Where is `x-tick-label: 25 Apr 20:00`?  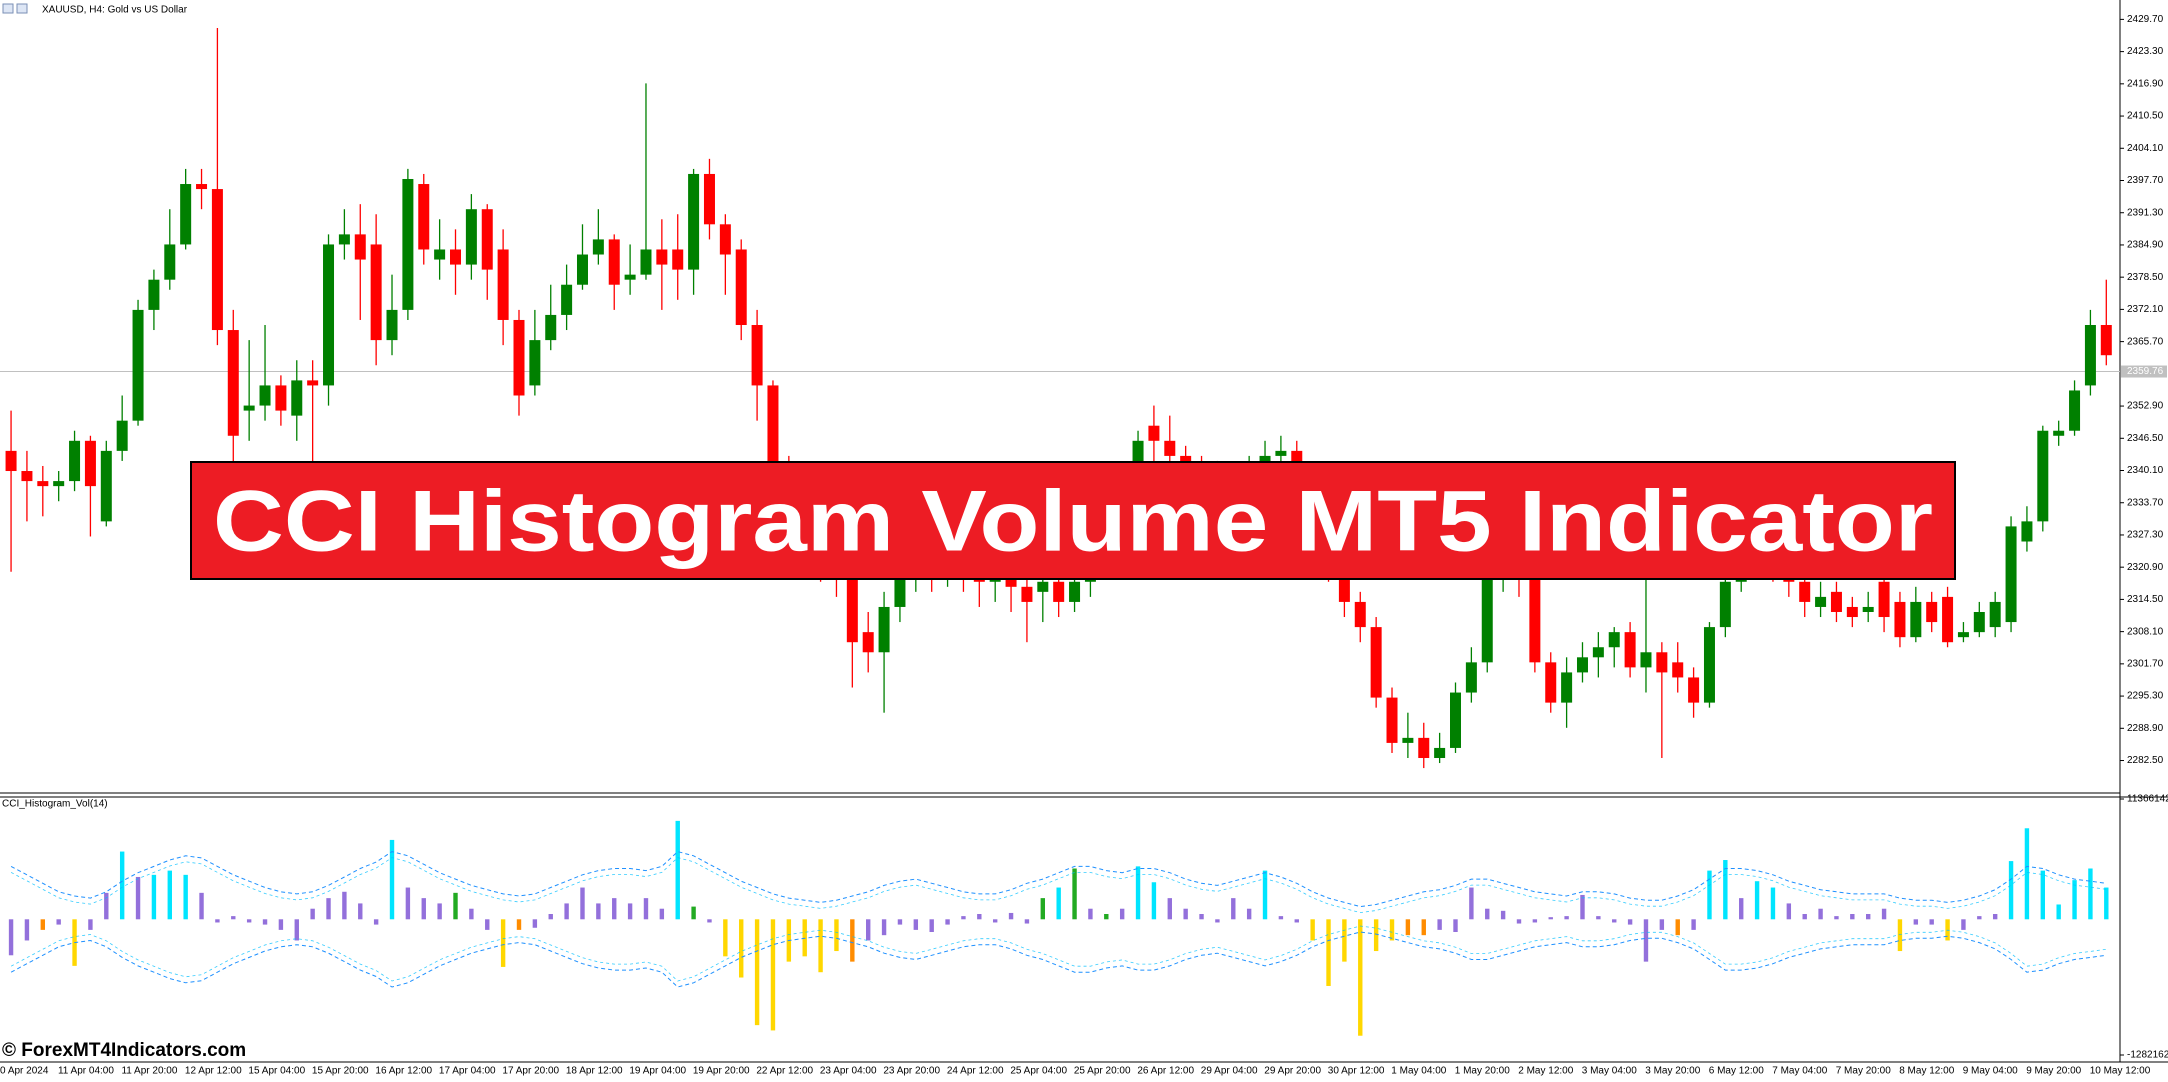
x-tick-label: 25 Apr 20:00 is located at coordinates (1102, 1071).